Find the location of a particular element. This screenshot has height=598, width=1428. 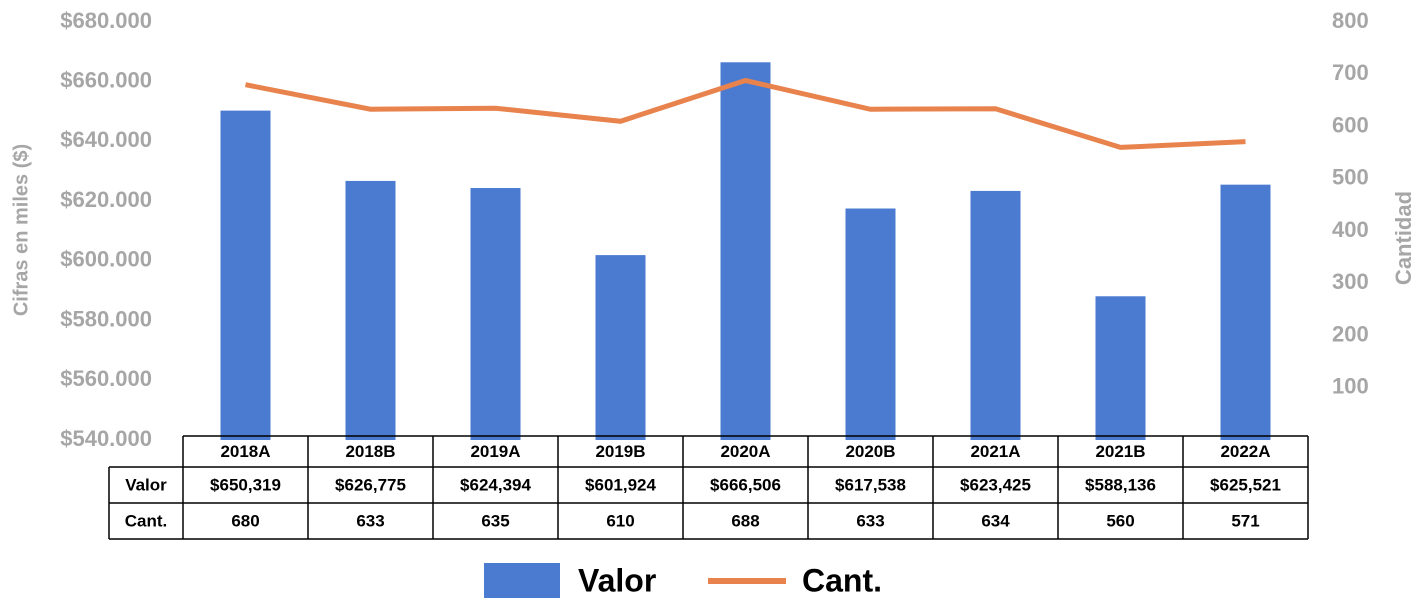

data-label: $617,538 is located at coordinates (870, 484).